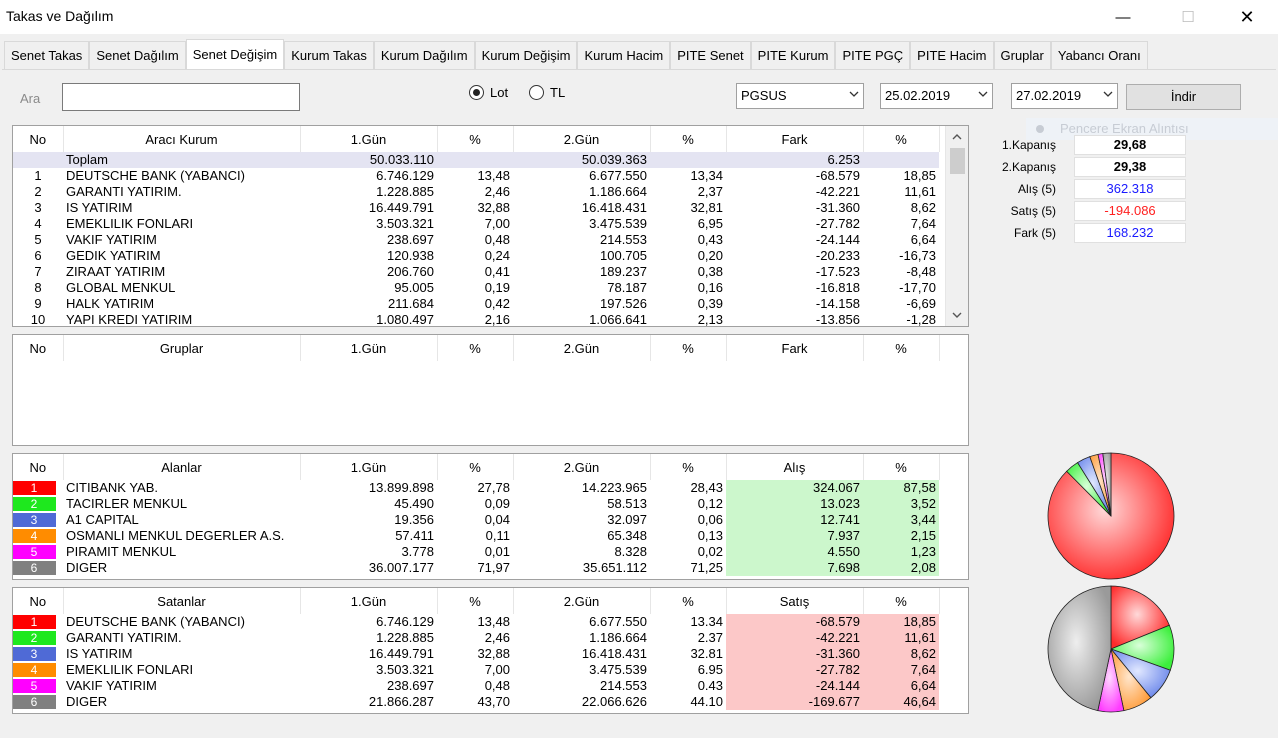 The height and width of the screenshot is (738, 1278). What do you see at coordinates (1247, 16) in the screenshot?
I see `close-button: ✕` at bounding box center [1247, 16].